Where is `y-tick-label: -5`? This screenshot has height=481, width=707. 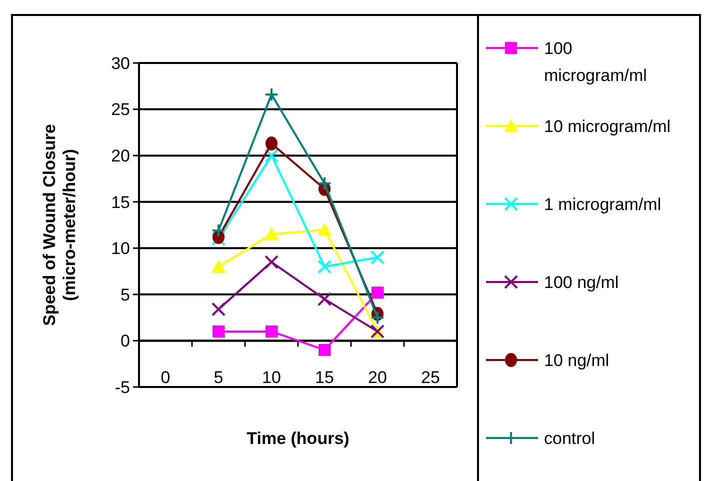
y-tick-label: -5 is located at coordinates (122, 387).